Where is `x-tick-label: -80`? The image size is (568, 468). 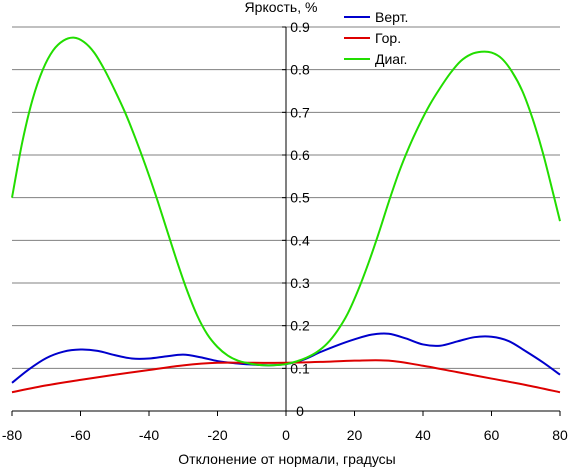
x-tick-label: -80 is located at coordinates (12, 435).